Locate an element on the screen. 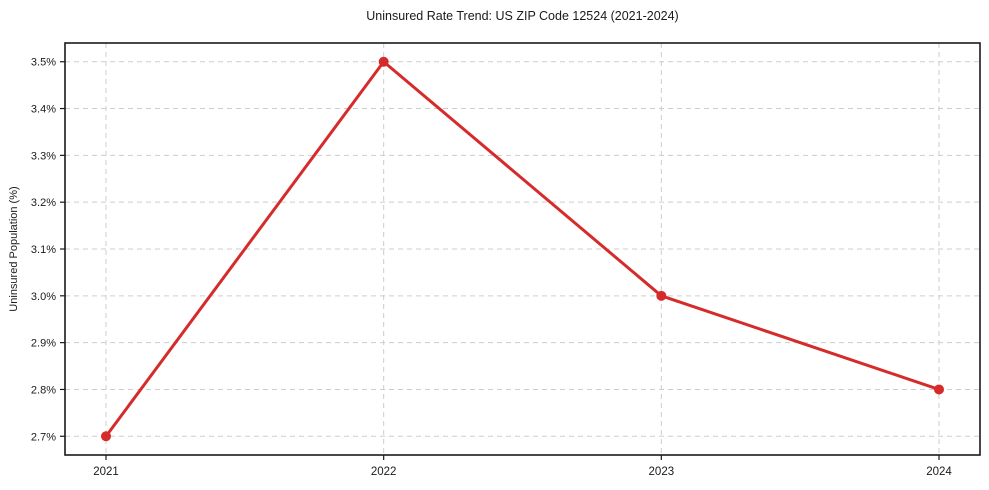 The width and height of the screenshot is (989, 490). y-tick-label: 3.3% is located at coordinates (43, 156).